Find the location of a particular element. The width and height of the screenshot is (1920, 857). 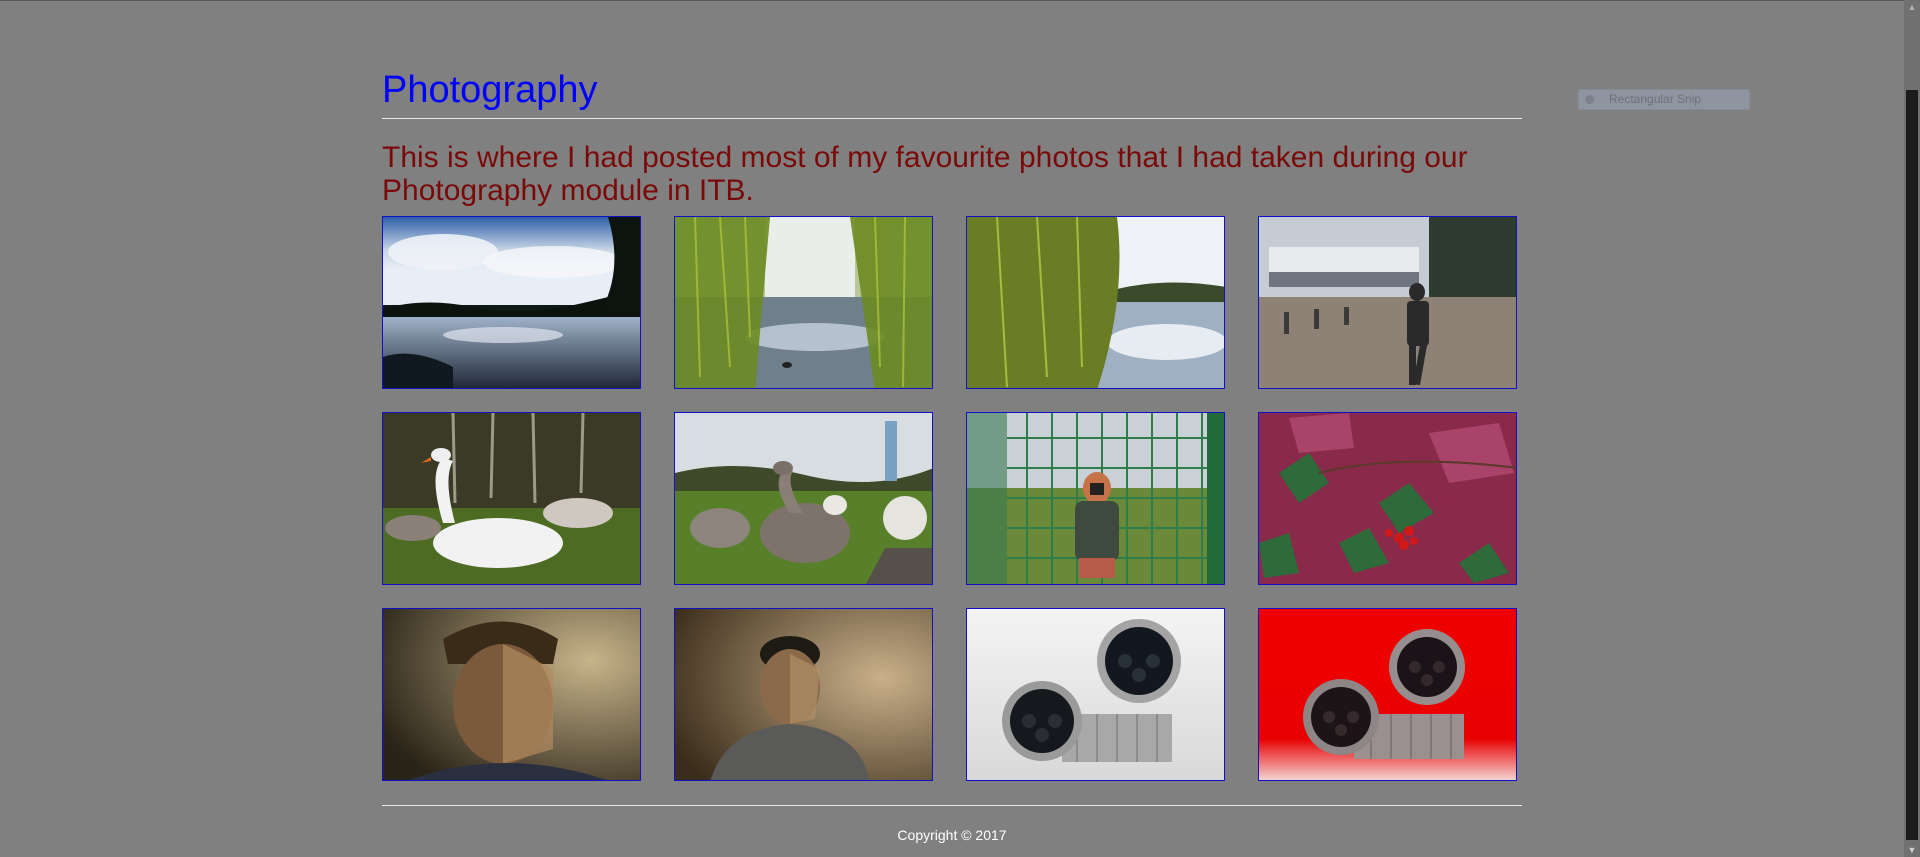

rectangular-snip-overlay: Rectangular Snip is located at coordinates (1664, 99).